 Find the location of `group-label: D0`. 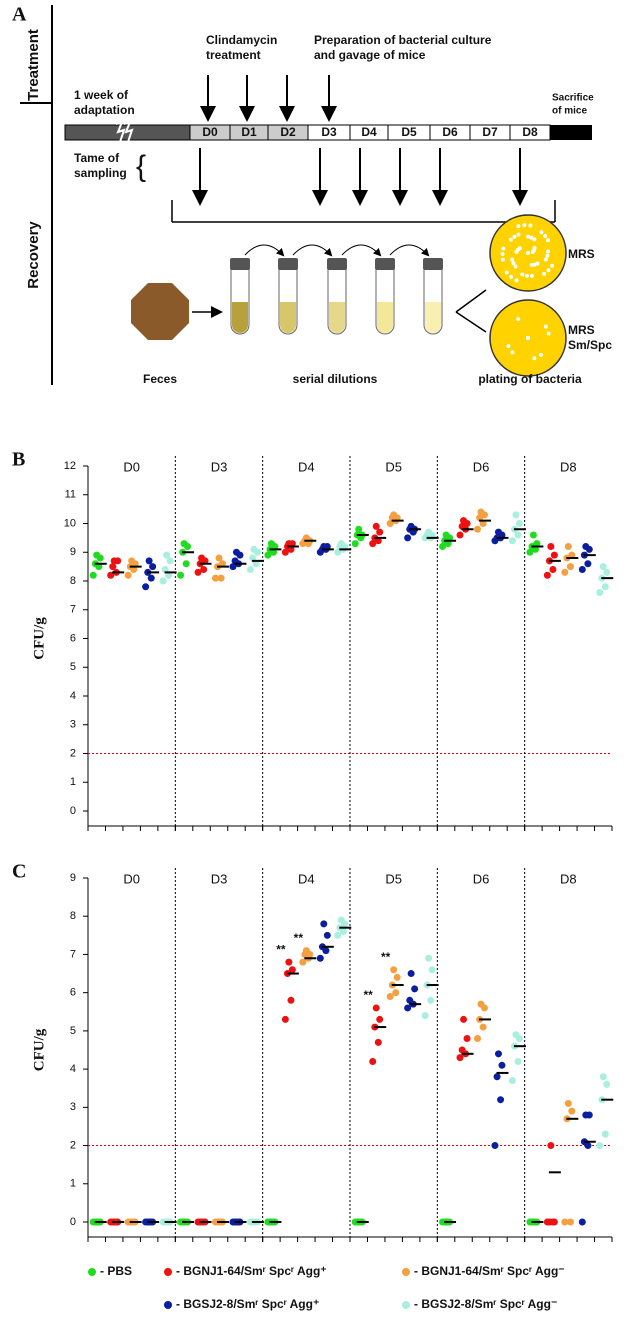

group-label: D0 is located at coordinates (131, 466).